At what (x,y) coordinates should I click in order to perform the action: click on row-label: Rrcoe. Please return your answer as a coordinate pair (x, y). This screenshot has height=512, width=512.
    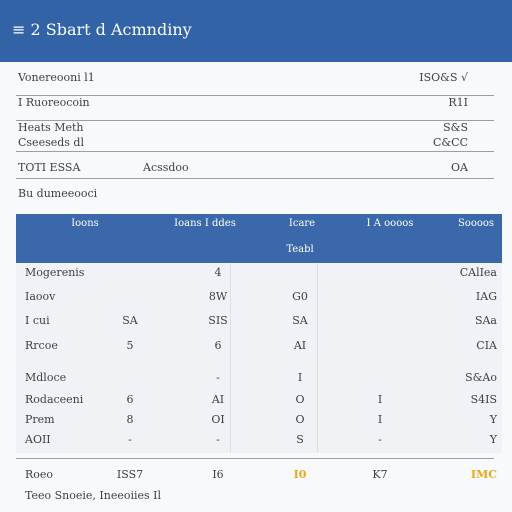
    Looking at the image, I should click on (41, 345).